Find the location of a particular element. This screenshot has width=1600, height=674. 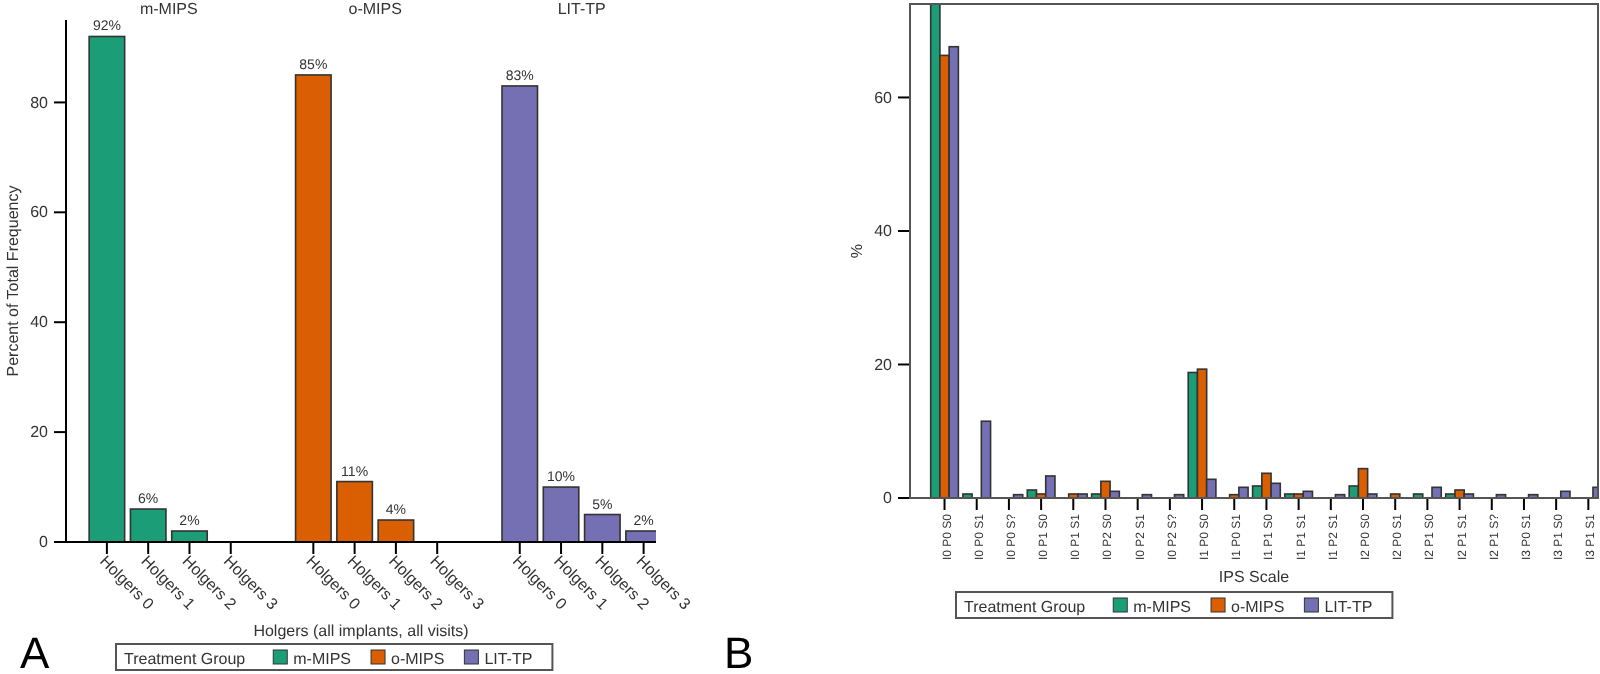

y-axis-title: % is located at coordinates (857, 251).